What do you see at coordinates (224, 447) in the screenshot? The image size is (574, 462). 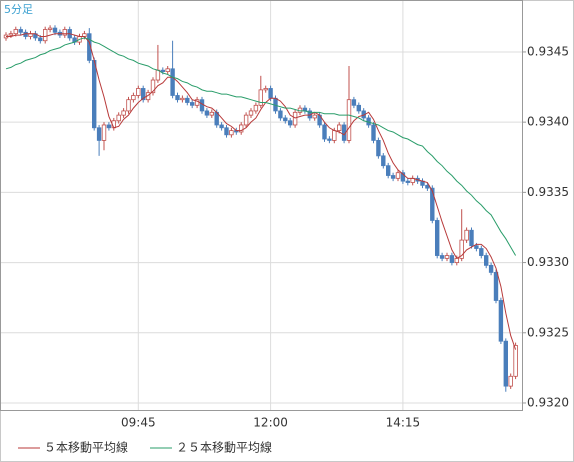 I see `legend-label: ２５本移動平均線` at bounding box center [224, 447].